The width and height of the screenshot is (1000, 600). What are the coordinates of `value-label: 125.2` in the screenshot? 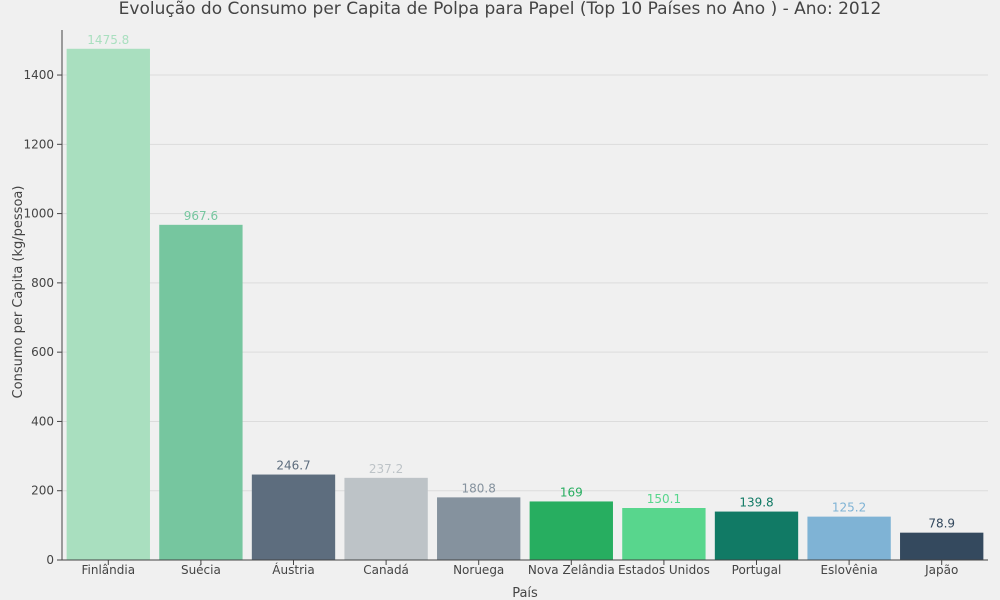 It's located at (849, 508).